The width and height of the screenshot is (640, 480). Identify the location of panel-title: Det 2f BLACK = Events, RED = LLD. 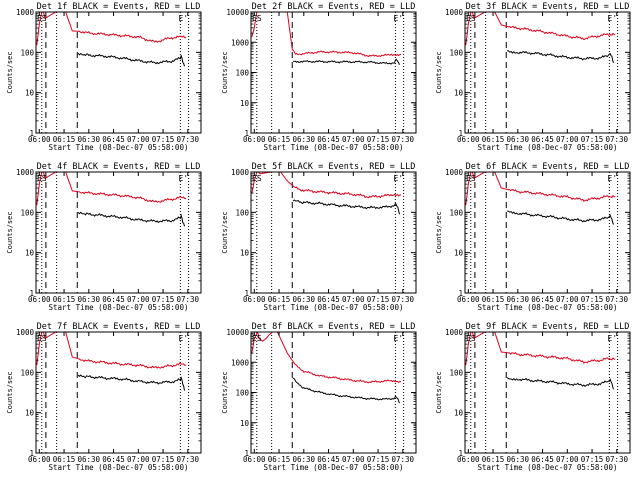
(334, 7).